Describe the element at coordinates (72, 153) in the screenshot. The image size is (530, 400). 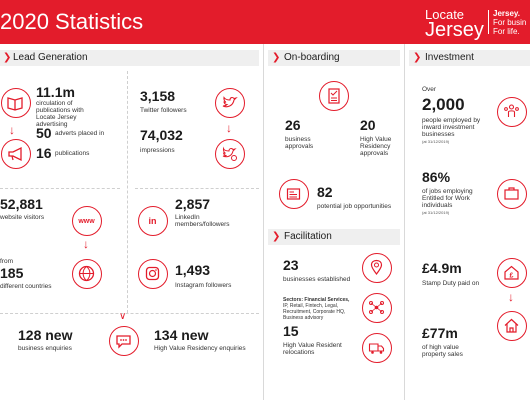
I see `publications-label: publications` at that location.